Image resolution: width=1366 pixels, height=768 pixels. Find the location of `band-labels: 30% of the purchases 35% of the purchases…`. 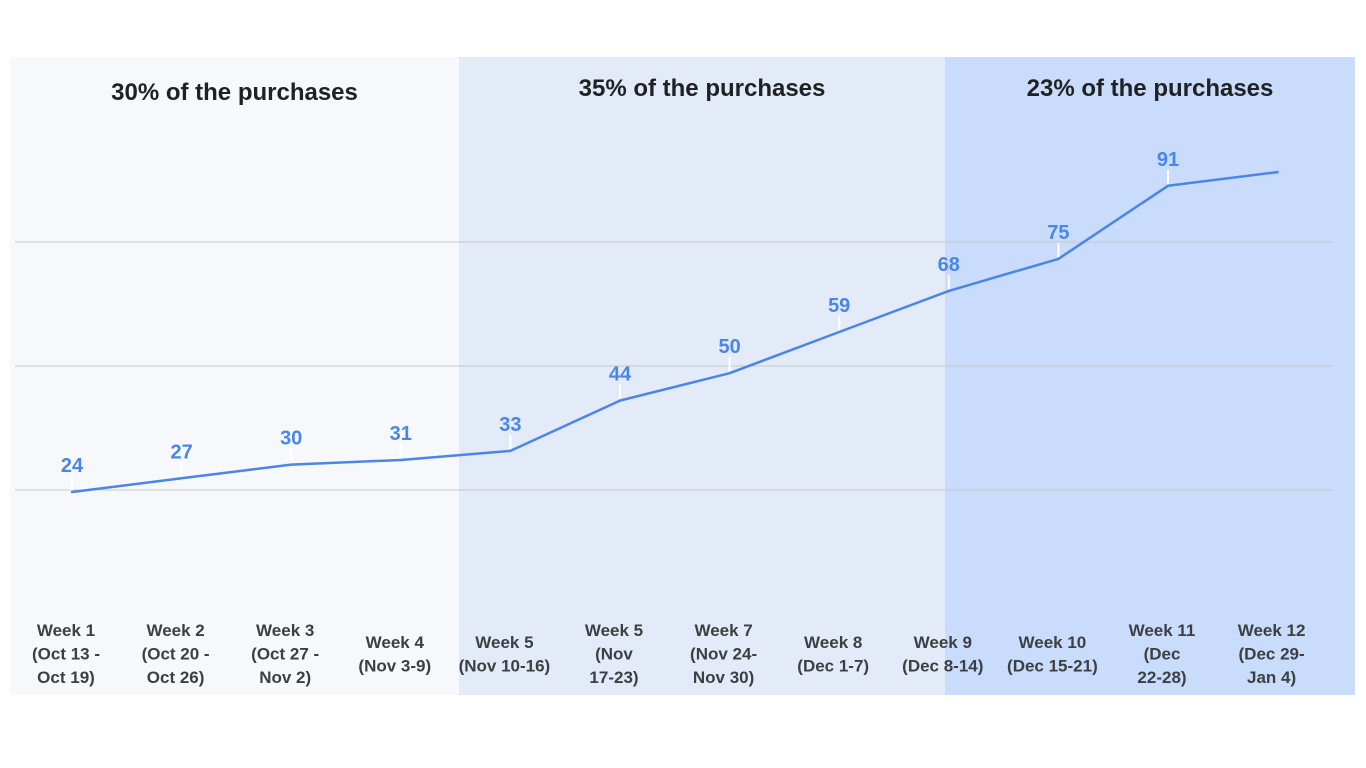

band-labels: 30% of the purchases 35% of the purchases… is located at coordinates (692, 90).